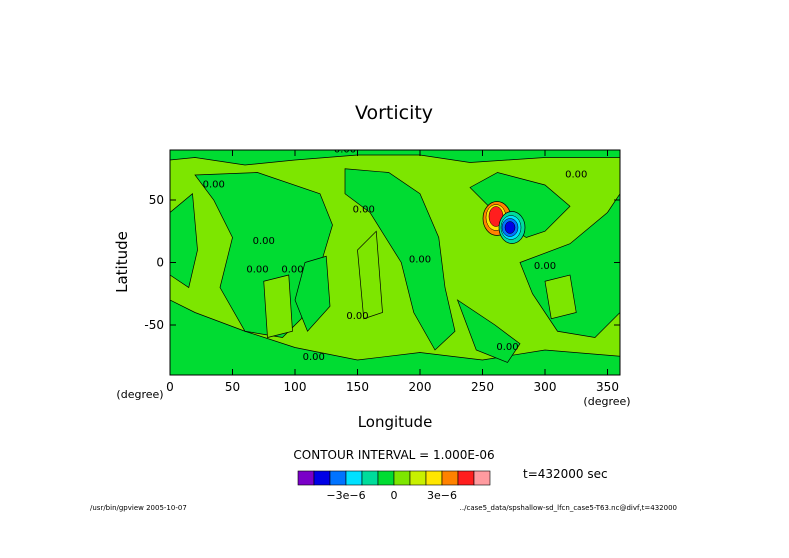 This screenshot has height=558, width=789. What do you see at coordinates (122, 262) in the screenshot?
I see `y-axis-label: Latitude` at bounding box center [122, 262].